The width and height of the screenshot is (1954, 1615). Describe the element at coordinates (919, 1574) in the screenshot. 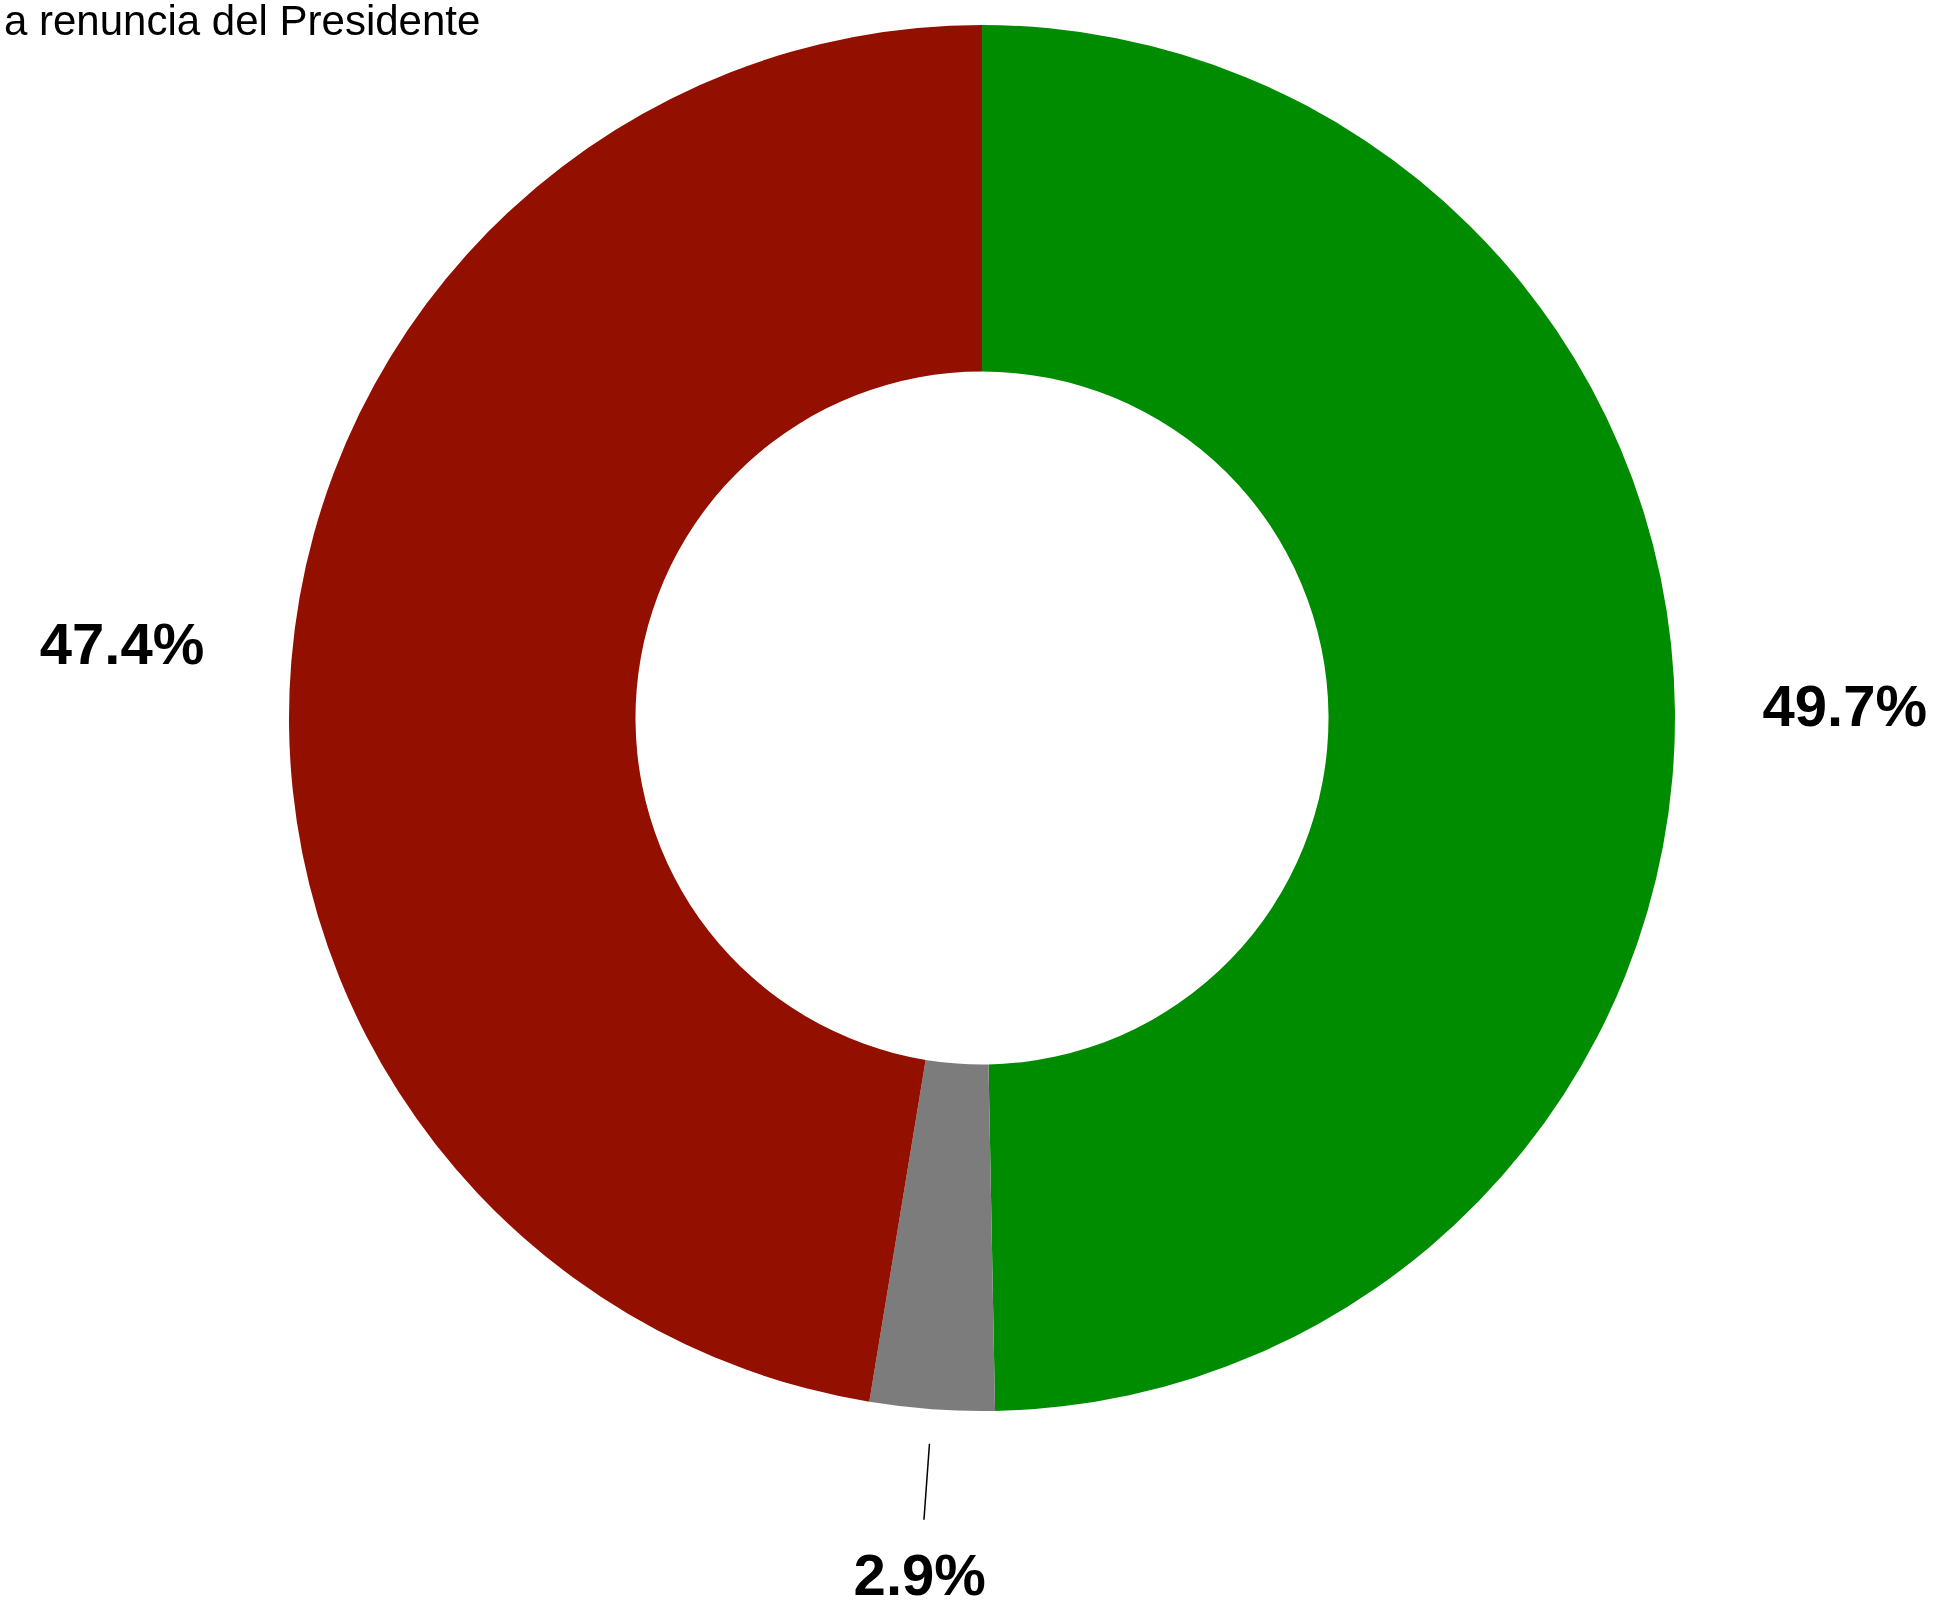

I see `data-label: 2.9%` at that location.